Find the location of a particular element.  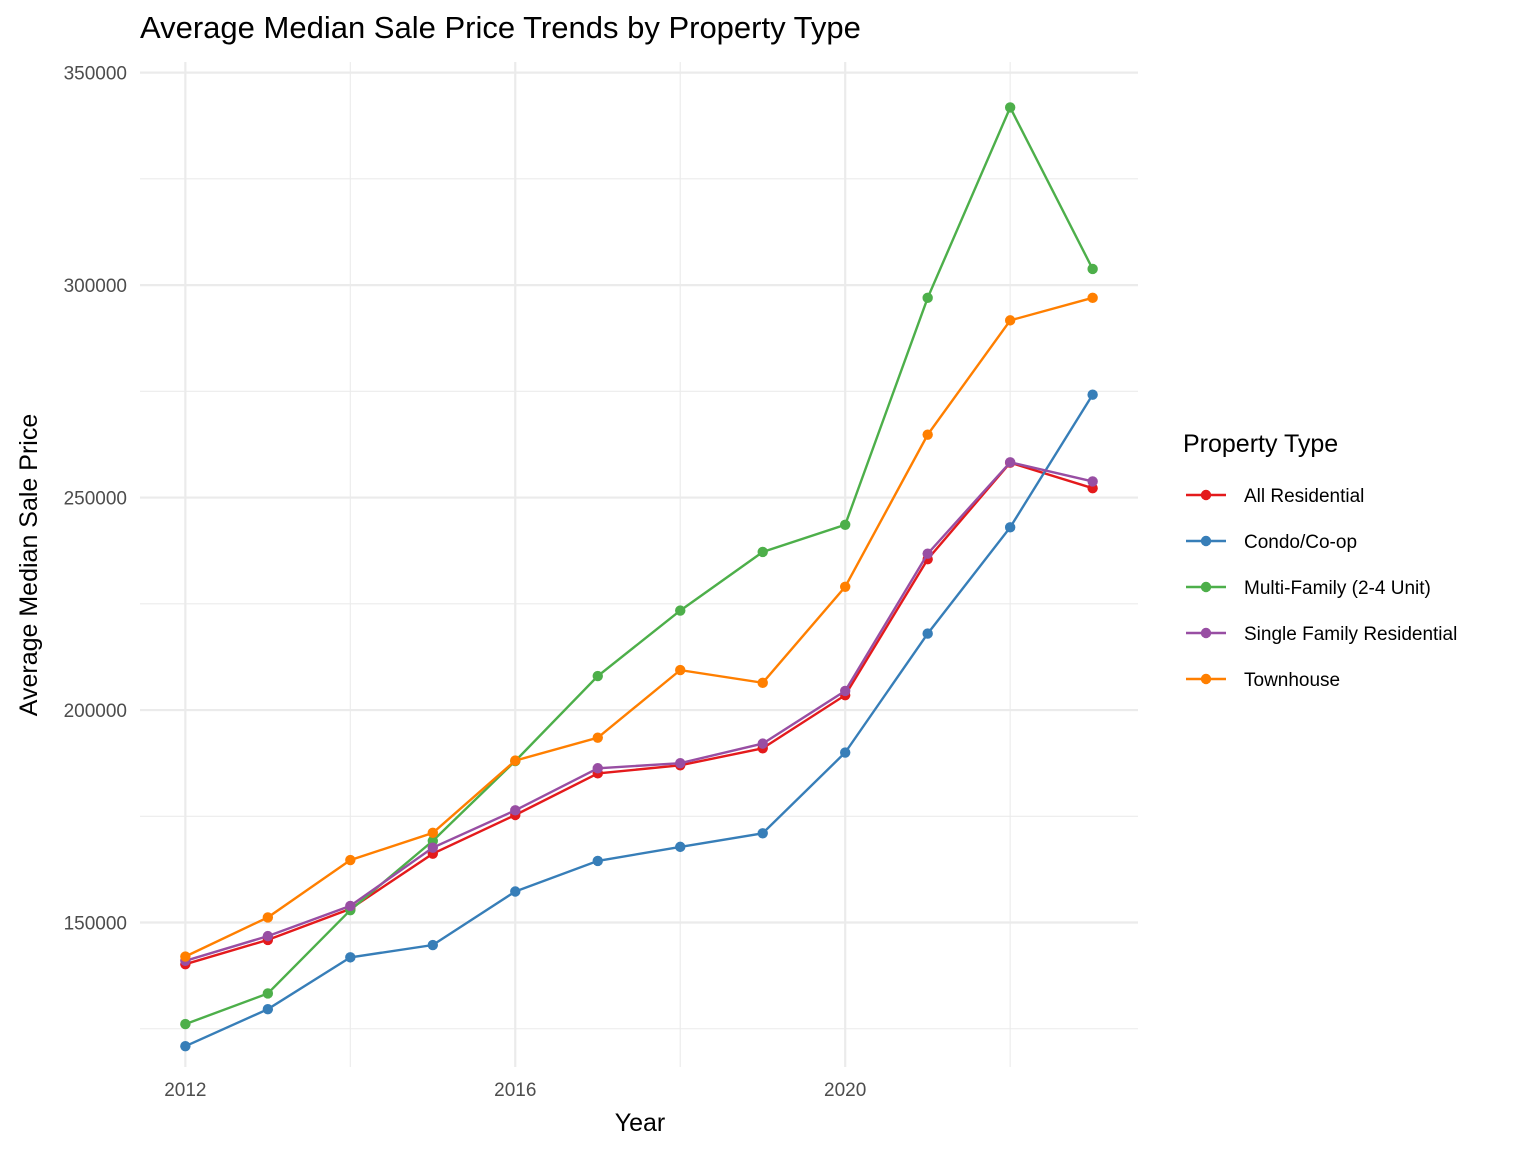

legend-item-all-residential: All Residential is located at coordinates (1275, 496).